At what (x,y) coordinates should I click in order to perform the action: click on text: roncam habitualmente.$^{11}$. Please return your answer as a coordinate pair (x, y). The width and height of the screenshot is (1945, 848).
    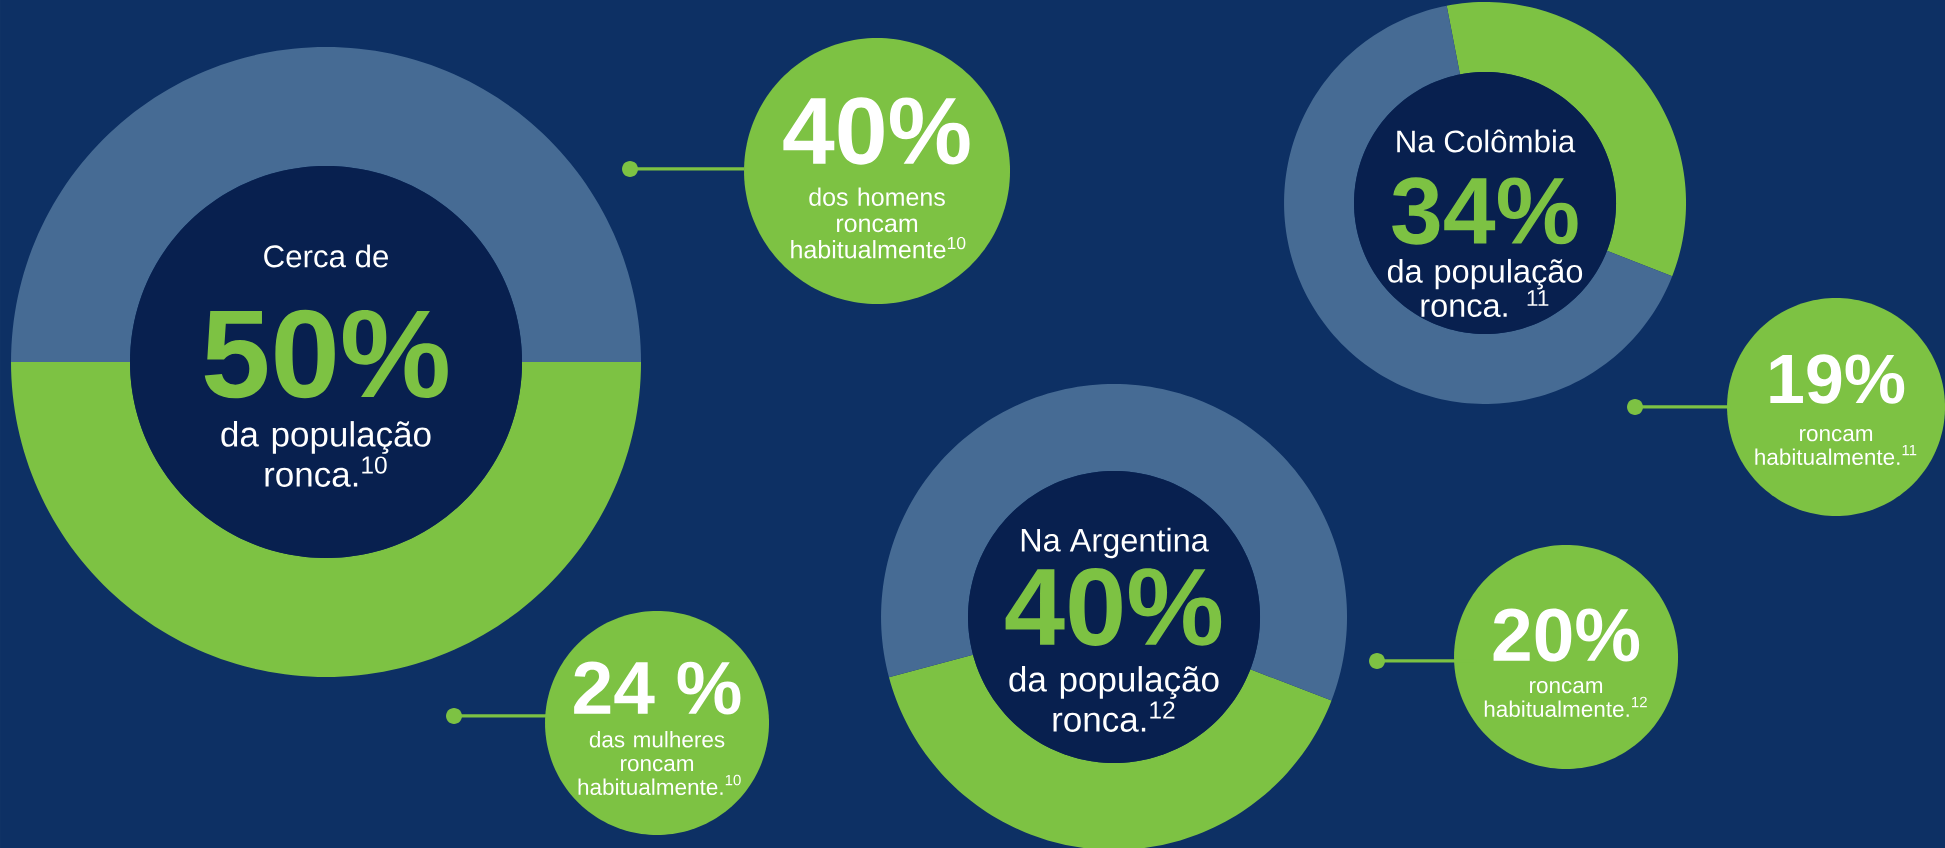
    Looking at the image, I should click on (1836, 447).